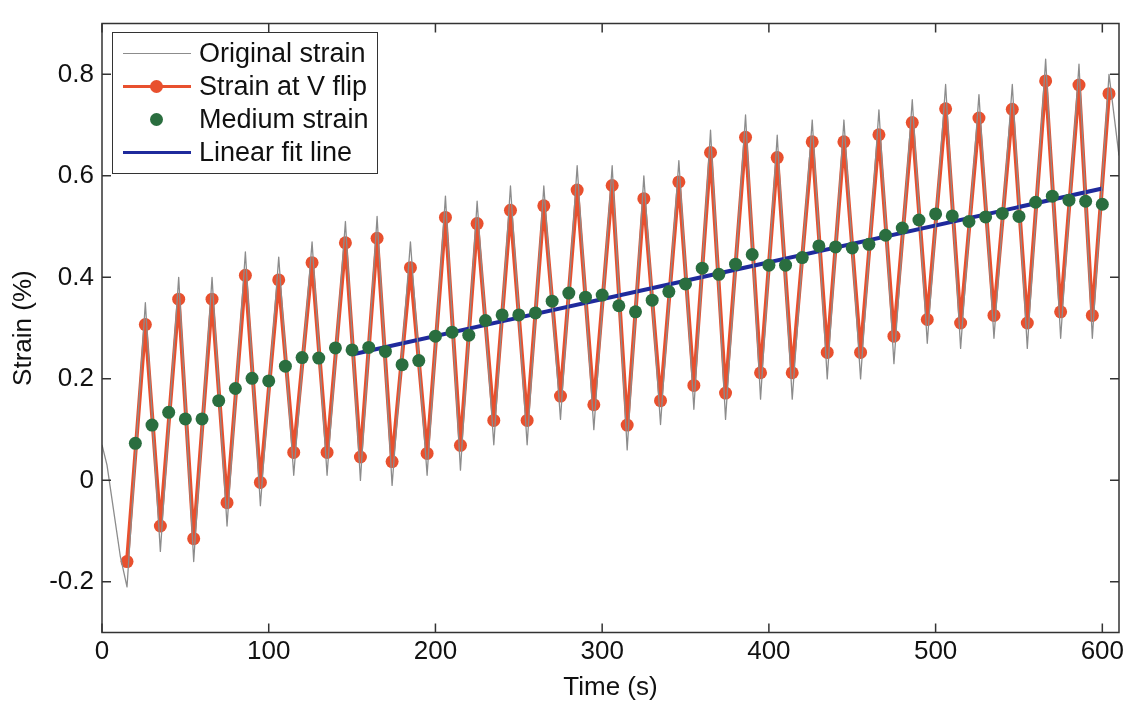 This screenshot has height=709, width=1145. I want to click on y-axis-title: Strain (%), so click(21, 328).